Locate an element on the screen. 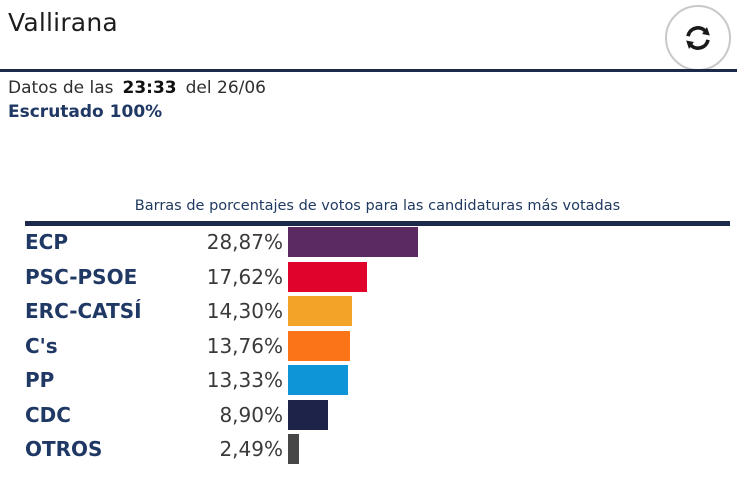 This screenshot has height=488, width=737. party-label: OTROS is located at coordinates (64, 449).